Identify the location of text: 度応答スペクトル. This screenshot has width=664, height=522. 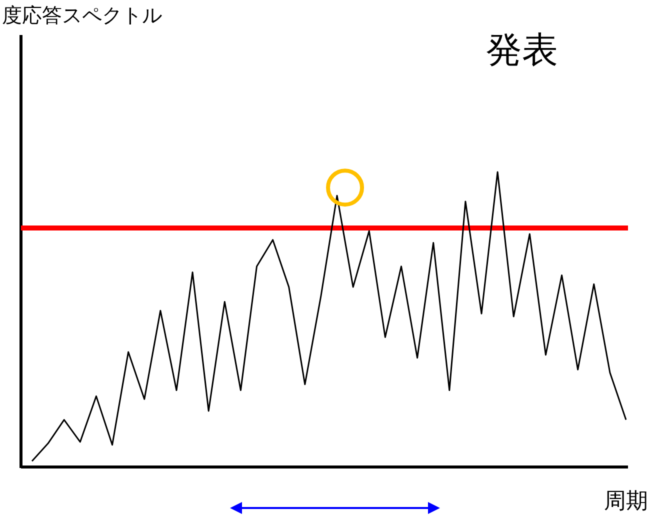
(82, 15).